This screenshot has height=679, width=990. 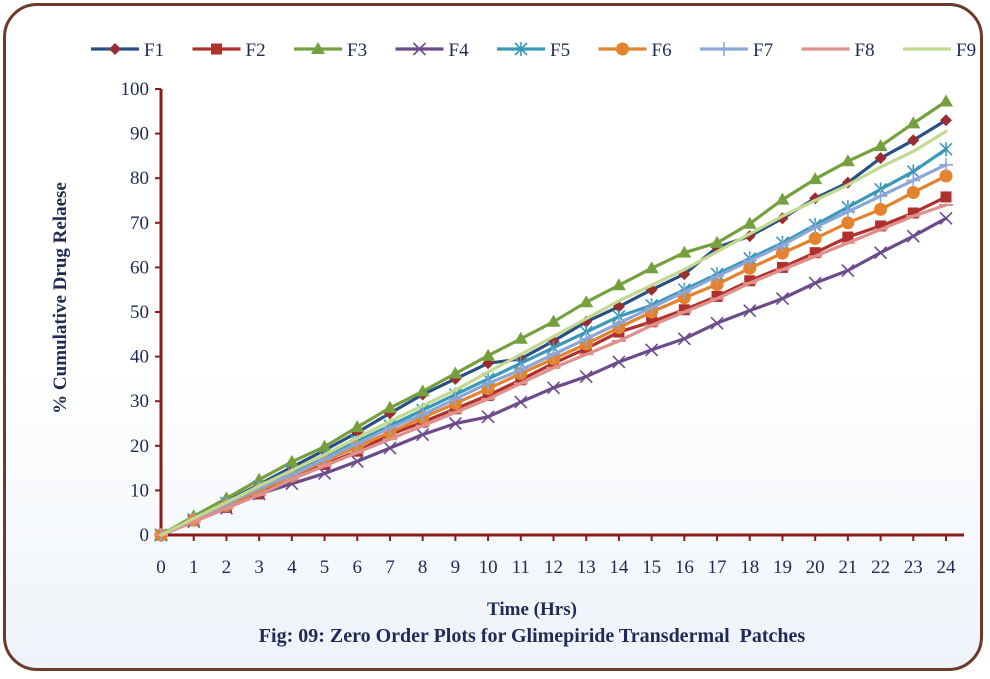 What do you see at coordinates (60, 298) in the screenshot?
I see `y-axis-title: % Cumulative Drug Relaese` at bounding box center [60, 298].